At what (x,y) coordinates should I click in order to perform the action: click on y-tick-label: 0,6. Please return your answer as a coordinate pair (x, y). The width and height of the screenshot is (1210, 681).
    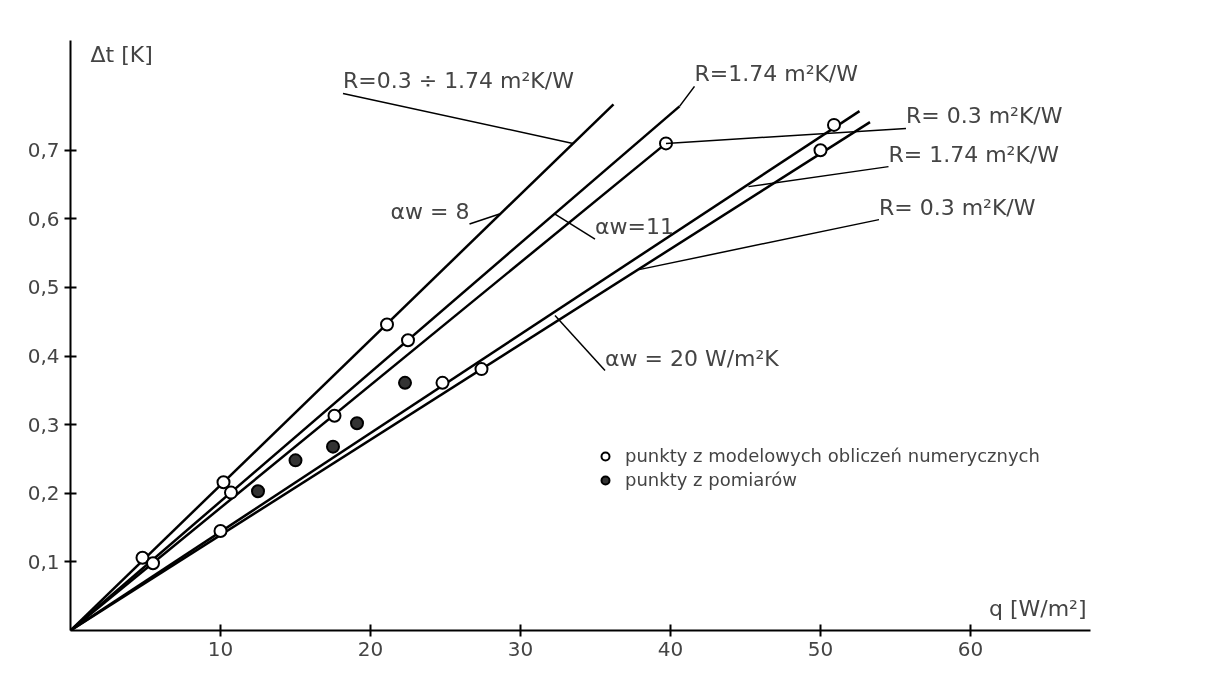
    Looking at the image, I should click on (43, 218).